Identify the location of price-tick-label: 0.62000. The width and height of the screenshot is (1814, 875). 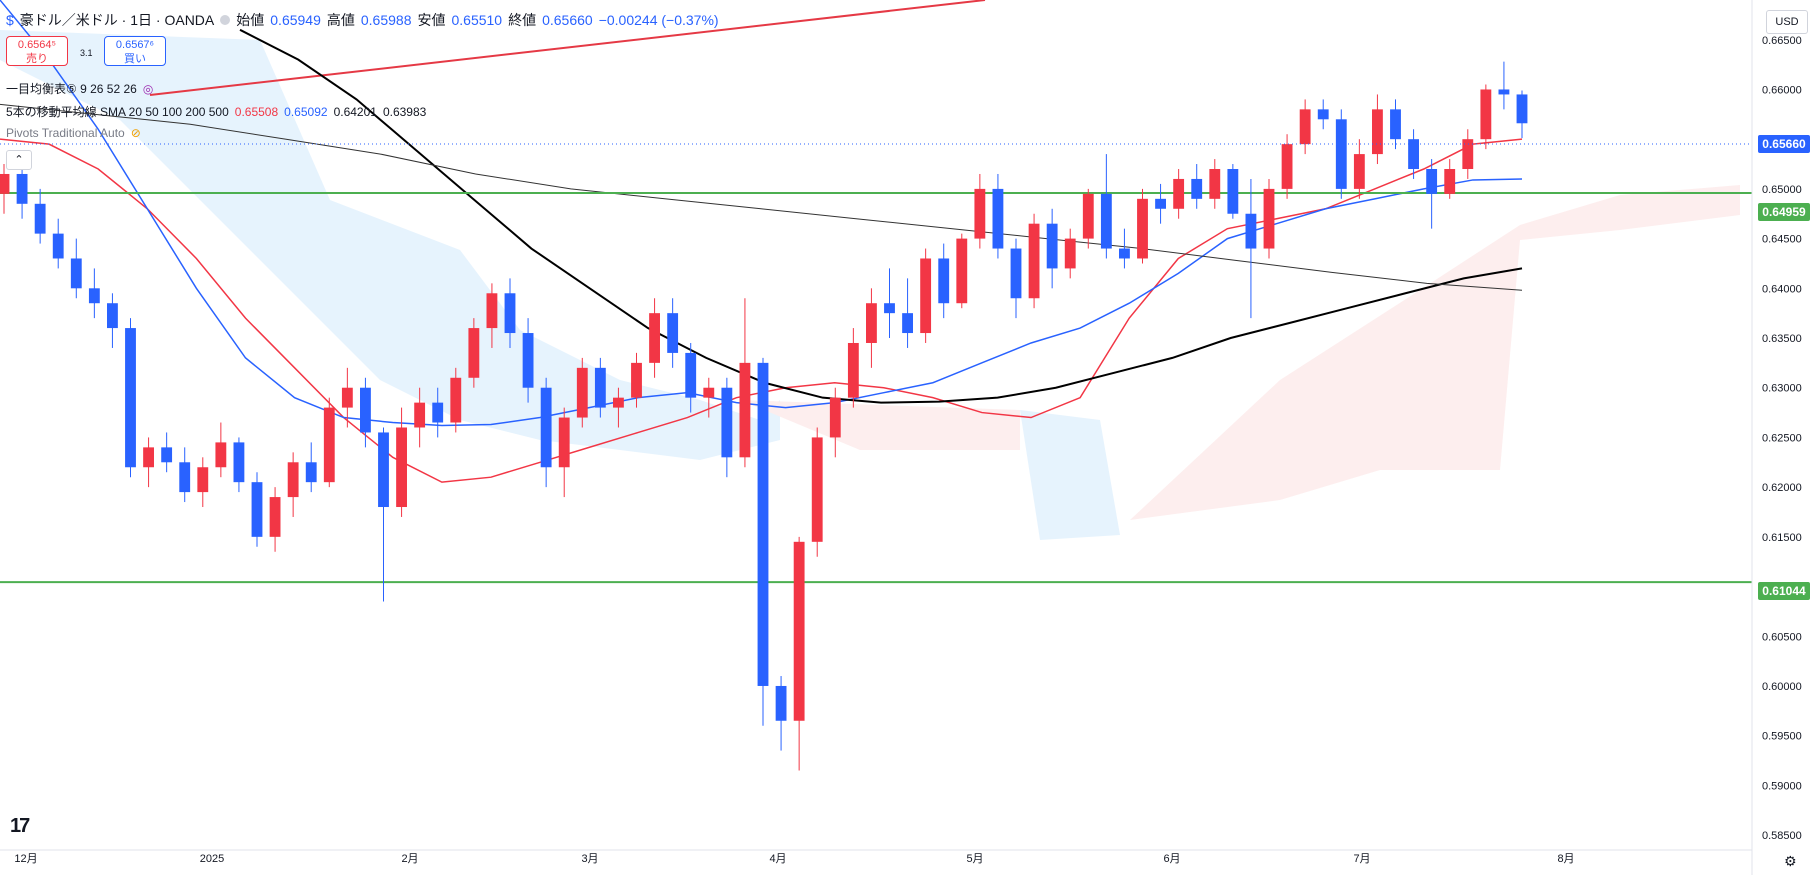
(1782, 488).